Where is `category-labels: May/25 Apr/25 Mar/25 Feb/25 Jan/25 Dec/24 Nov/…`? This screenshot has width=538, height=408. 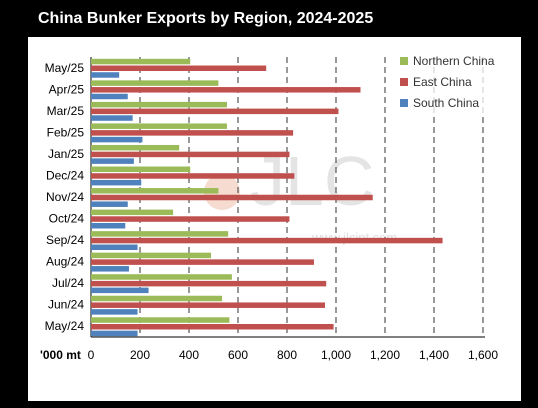
category-labels: May/25 Apr/25 Mar/25 Feb/25 Jan/25 Dec/24 Nov/… is located at coordinates (65, 197).